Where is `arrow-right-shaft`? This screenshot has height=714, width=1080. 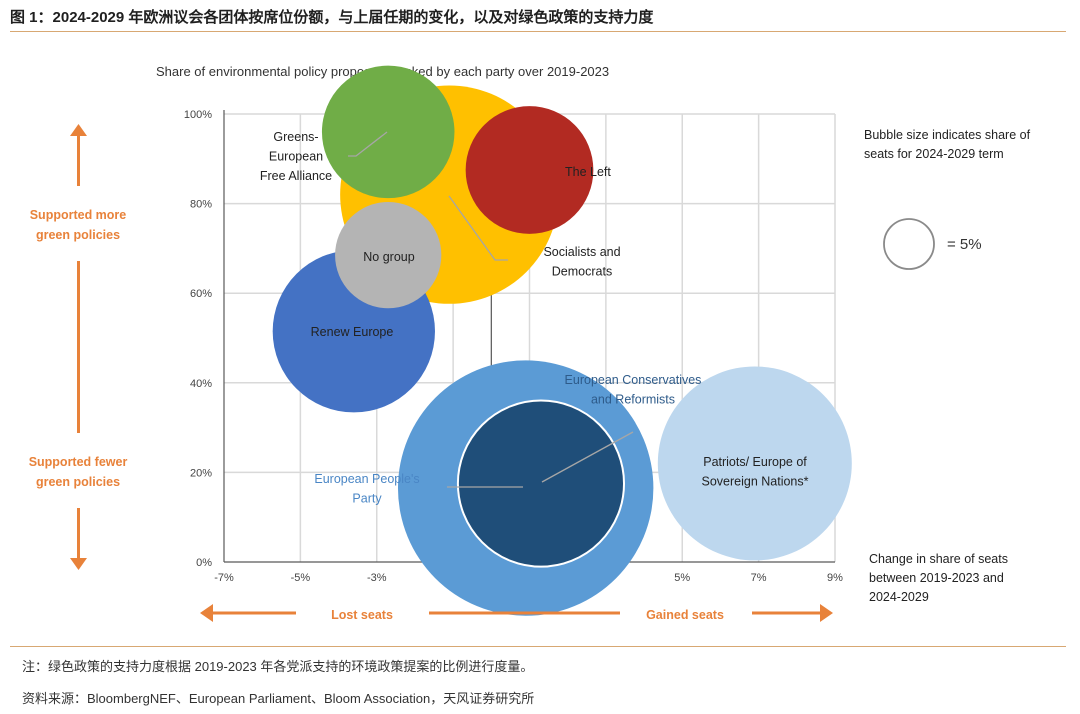
arrow-right-shaft is located at coordinates (787, 613).